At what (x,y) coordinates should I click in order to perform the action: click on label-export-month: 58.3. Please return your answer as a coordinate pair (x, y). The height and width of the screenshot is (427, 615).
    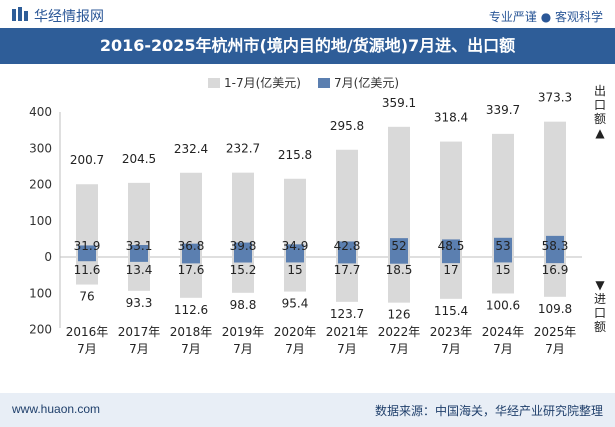
    Looking at the image, I should click on (555, 246).